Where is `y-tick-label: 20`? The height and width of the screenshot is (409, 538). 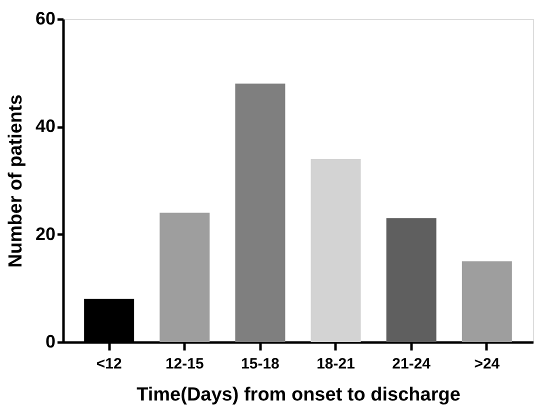
y-tick-label: 20 is located at coordinates (45, 234).